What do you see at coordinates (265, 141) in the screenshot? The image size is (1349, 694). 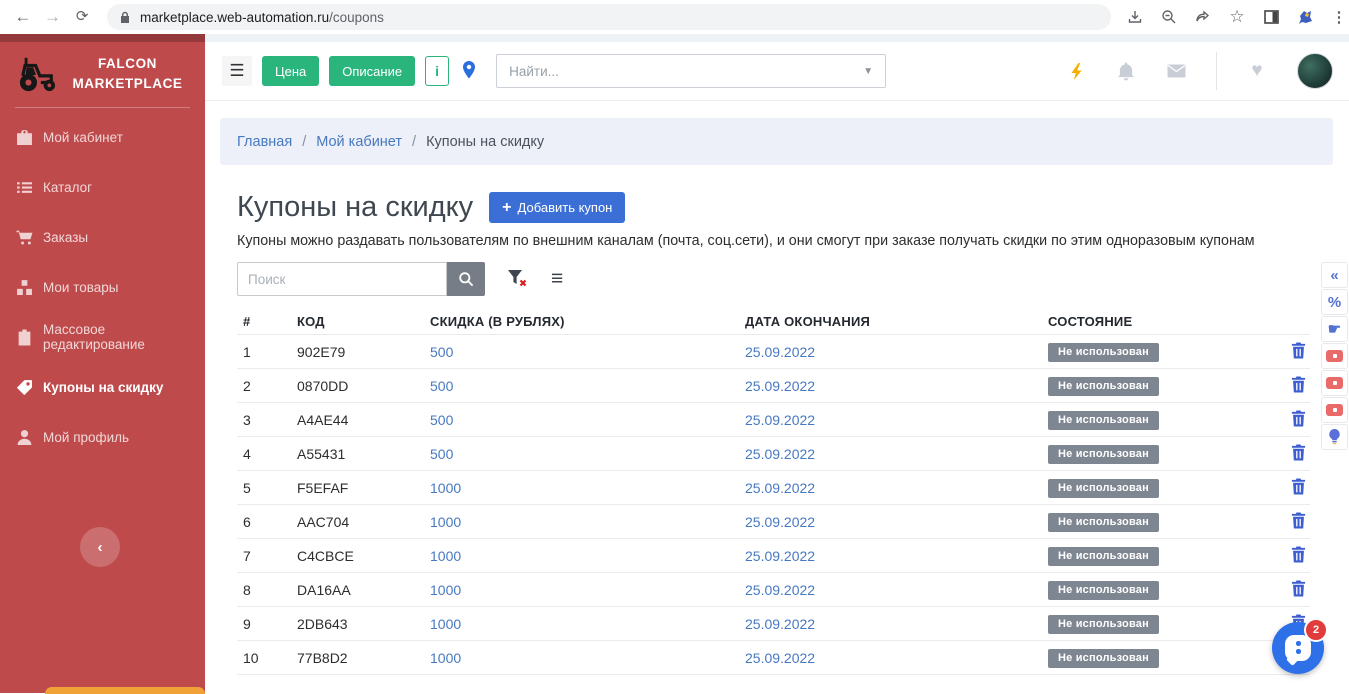 I see `breadcrumb-home-link: Главная` at bounding box center [265, 141].